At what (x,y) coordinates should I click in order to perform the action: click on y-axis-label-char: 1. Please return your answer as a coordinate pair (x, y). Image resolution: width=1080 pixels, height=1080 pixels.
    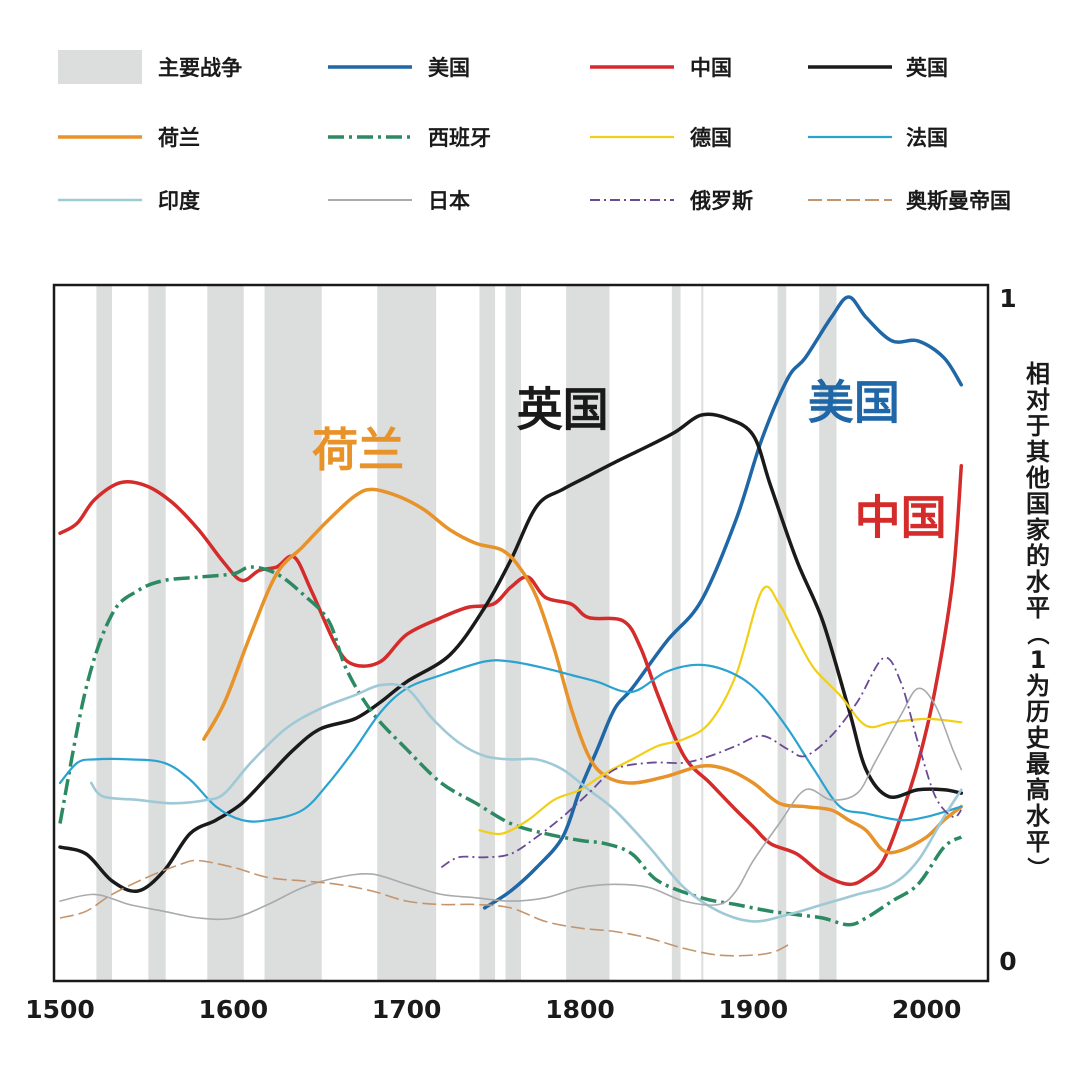
    Looking at the image, I should click on (1038, 660).